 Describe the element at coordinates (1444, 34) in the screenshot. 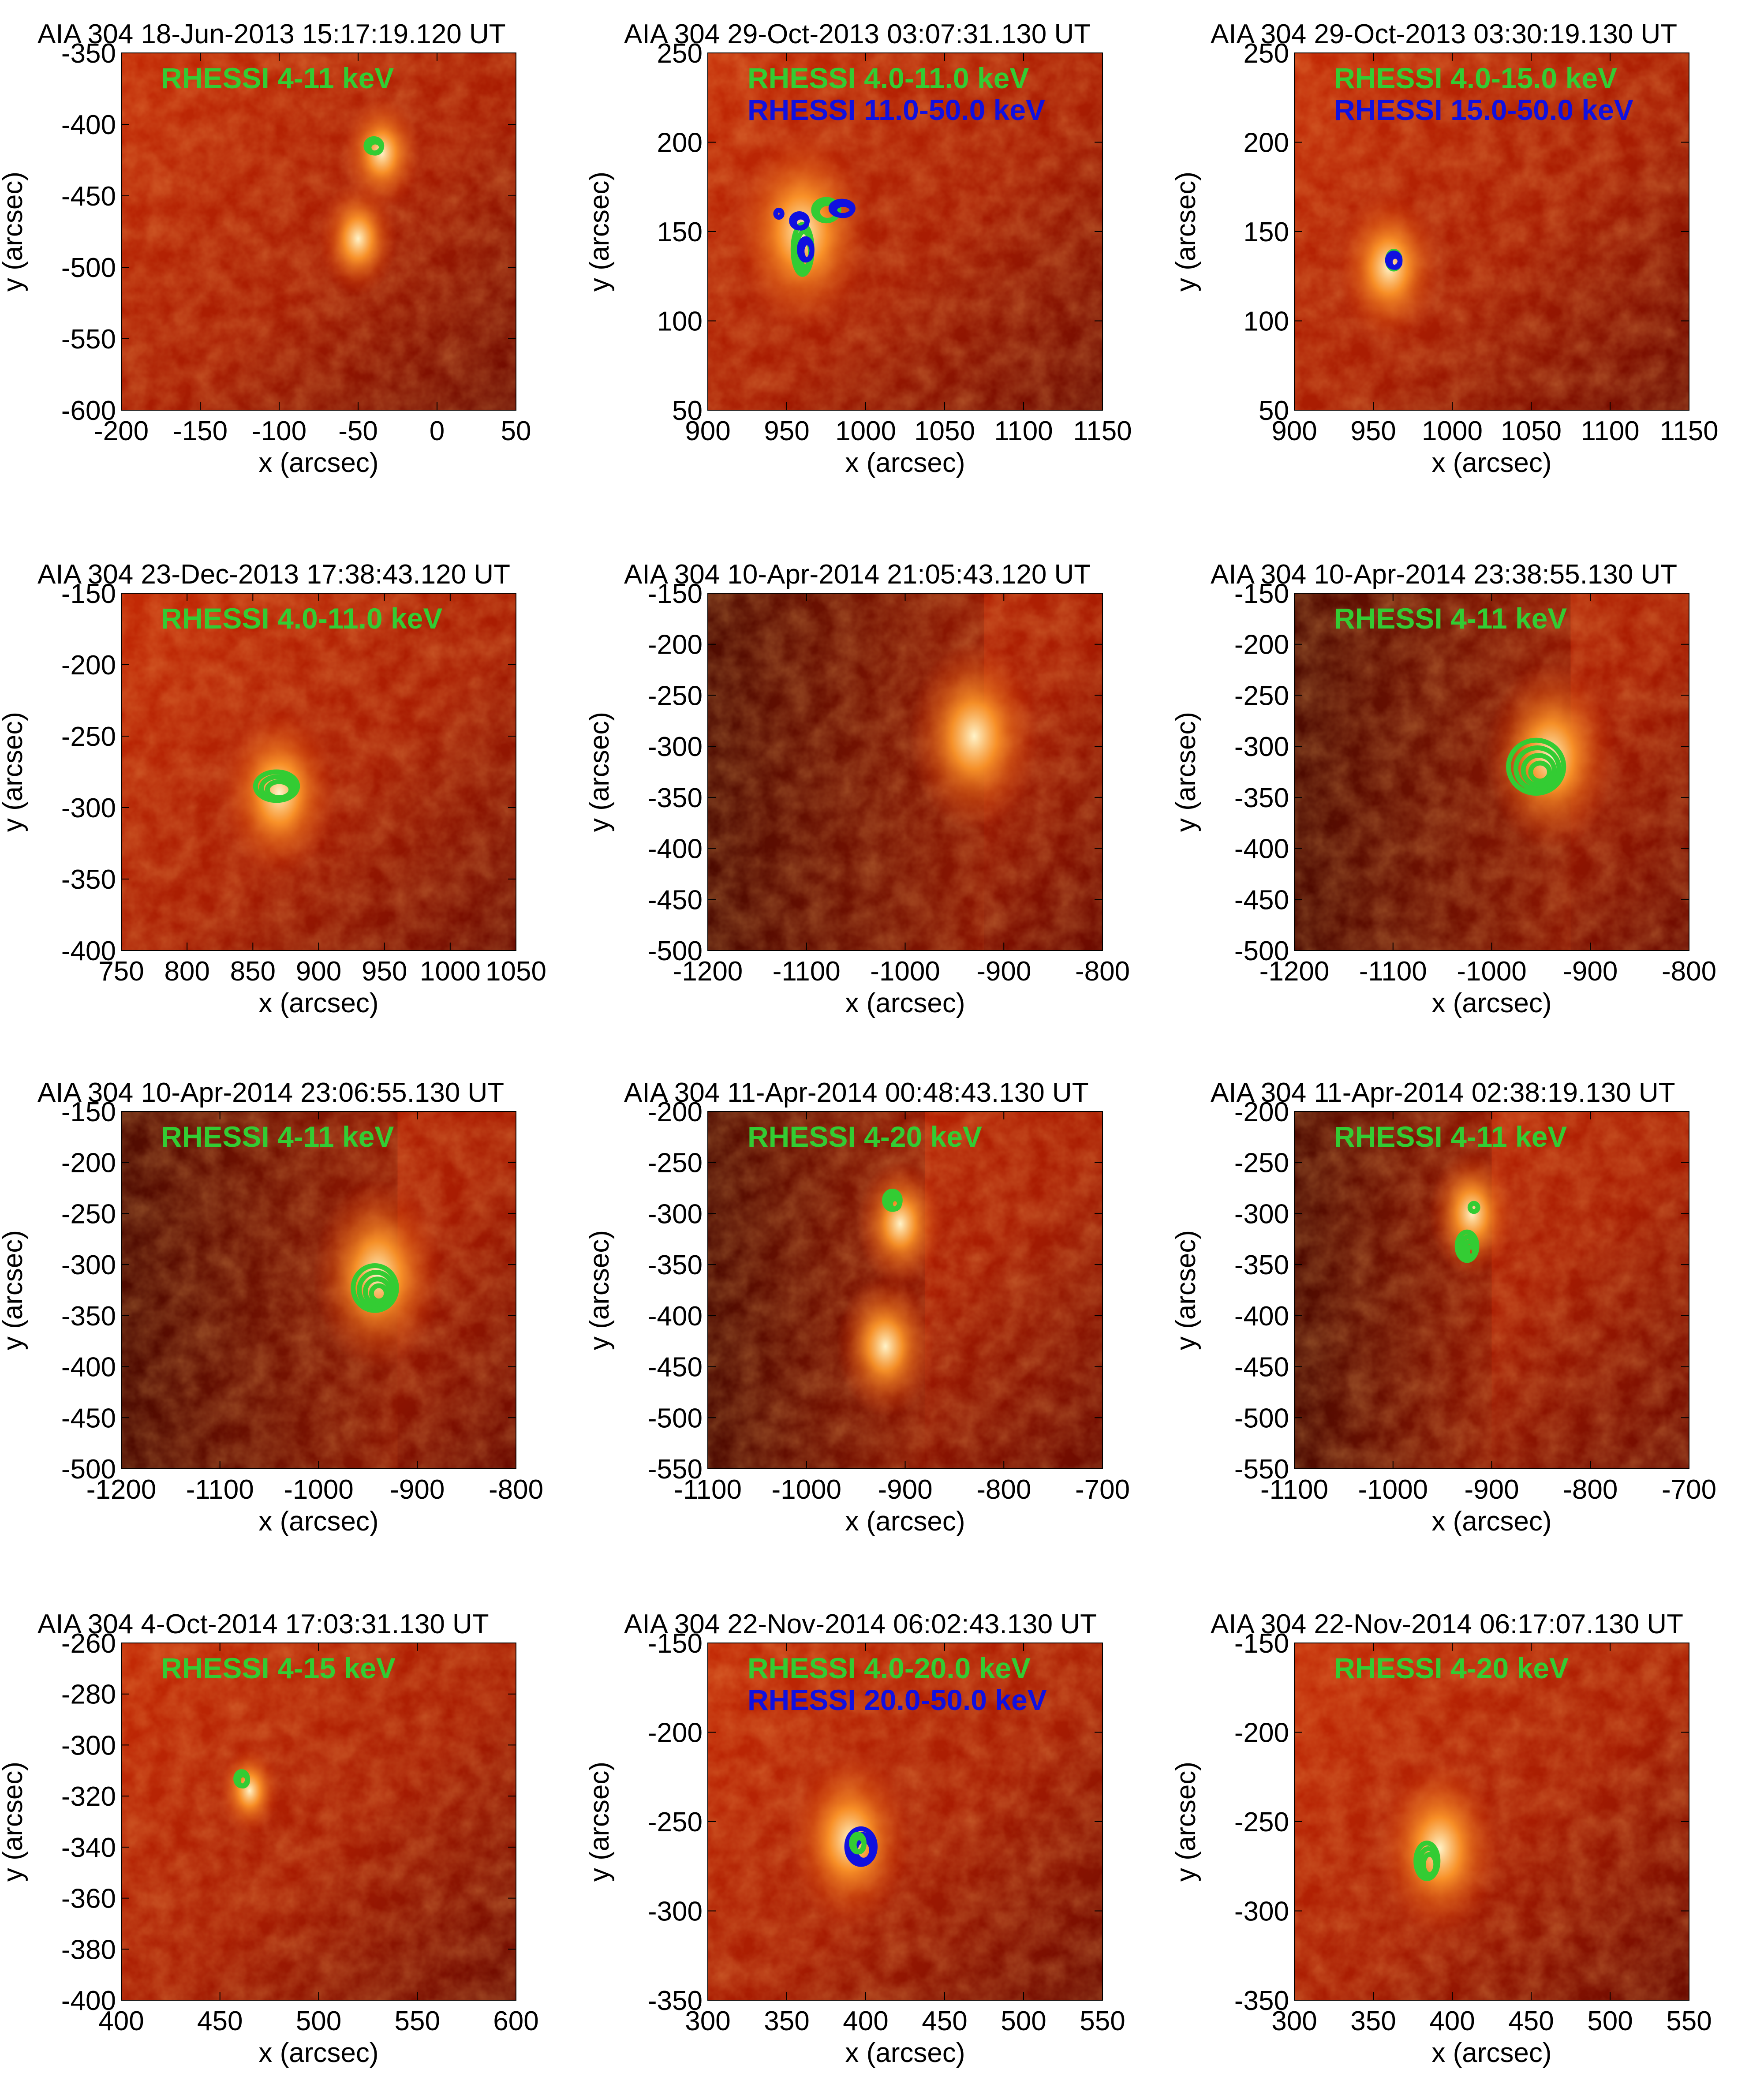

I see `panel-title: AIA 304 29-Oct-2013 03:30:19.130 UT` at that location.